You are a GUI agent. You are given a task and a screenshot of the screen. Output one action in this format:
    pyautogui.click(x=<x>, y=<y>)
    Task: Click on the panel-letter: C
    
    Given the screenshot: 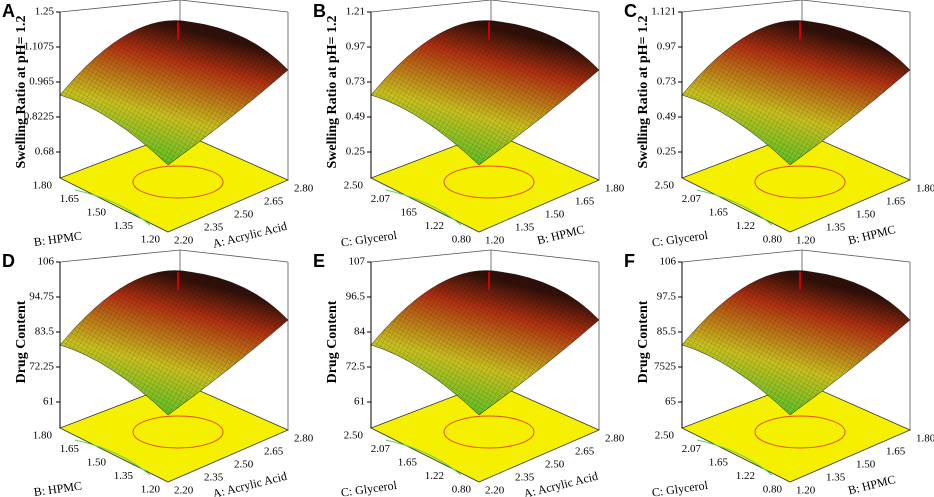 What is the action you would take?
    pyautogui.click(x=630, y=11)
    